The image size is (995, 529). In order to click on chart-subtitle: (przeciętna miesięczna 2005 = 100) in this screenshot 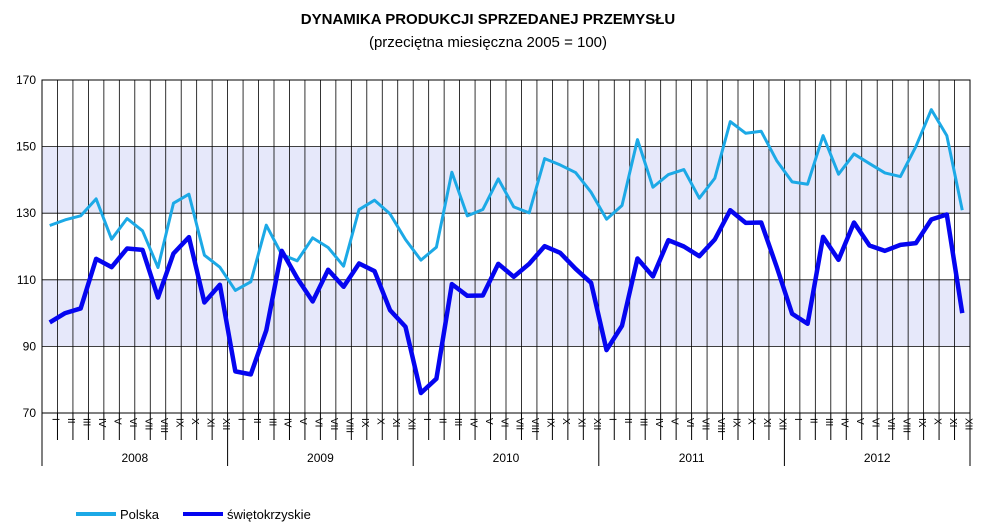, I will do `click(488, 42)`.